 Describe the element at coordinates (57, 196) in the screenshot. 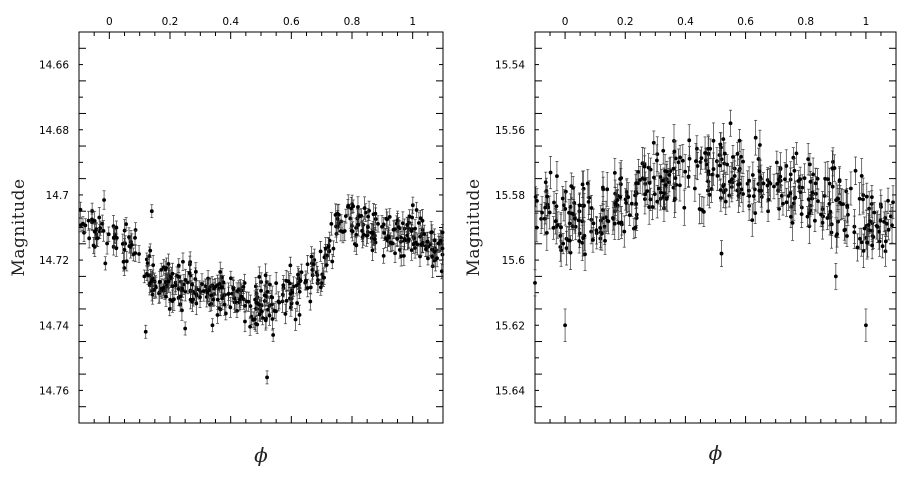

I see `y-tick-label: 14.7` at that location.